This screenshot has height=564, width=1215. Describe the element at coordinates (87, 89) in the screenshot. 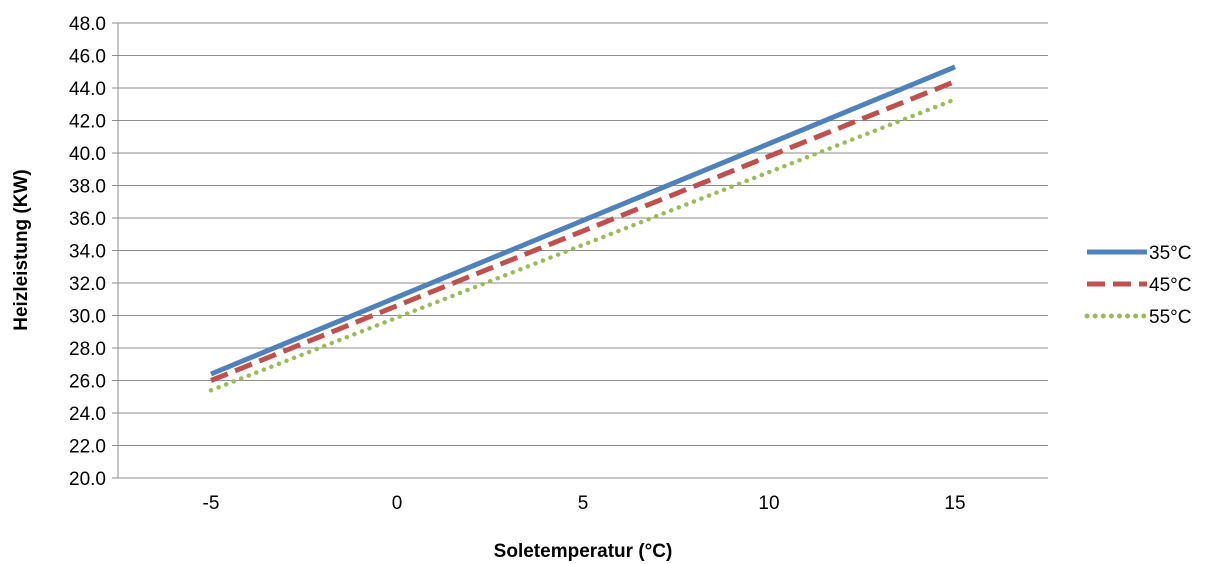

I see `y-tick-label: 44.0` at that location.